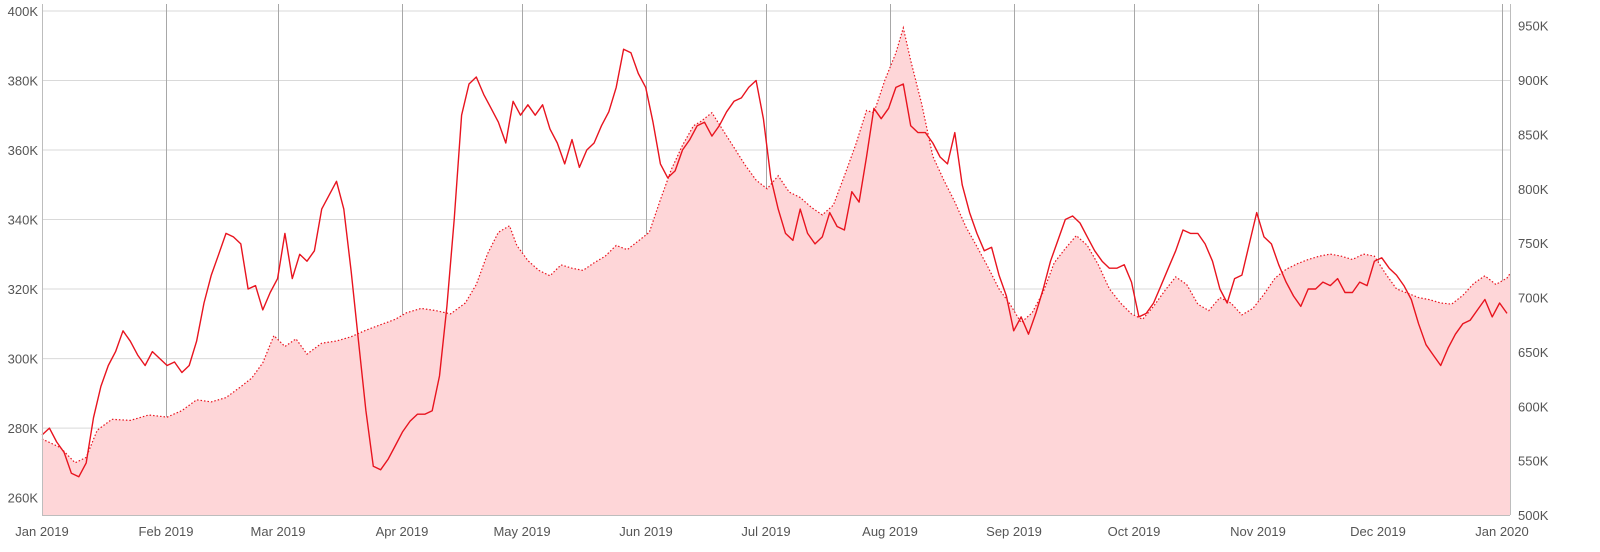 This screenshot has width=1600, height=552. I want to click on x-tick-label: May 2019, so click(521, 531).